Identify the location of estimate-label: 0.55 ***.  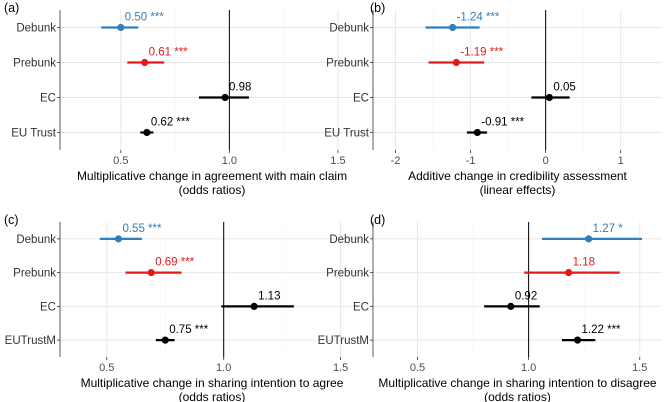
(142, 229).